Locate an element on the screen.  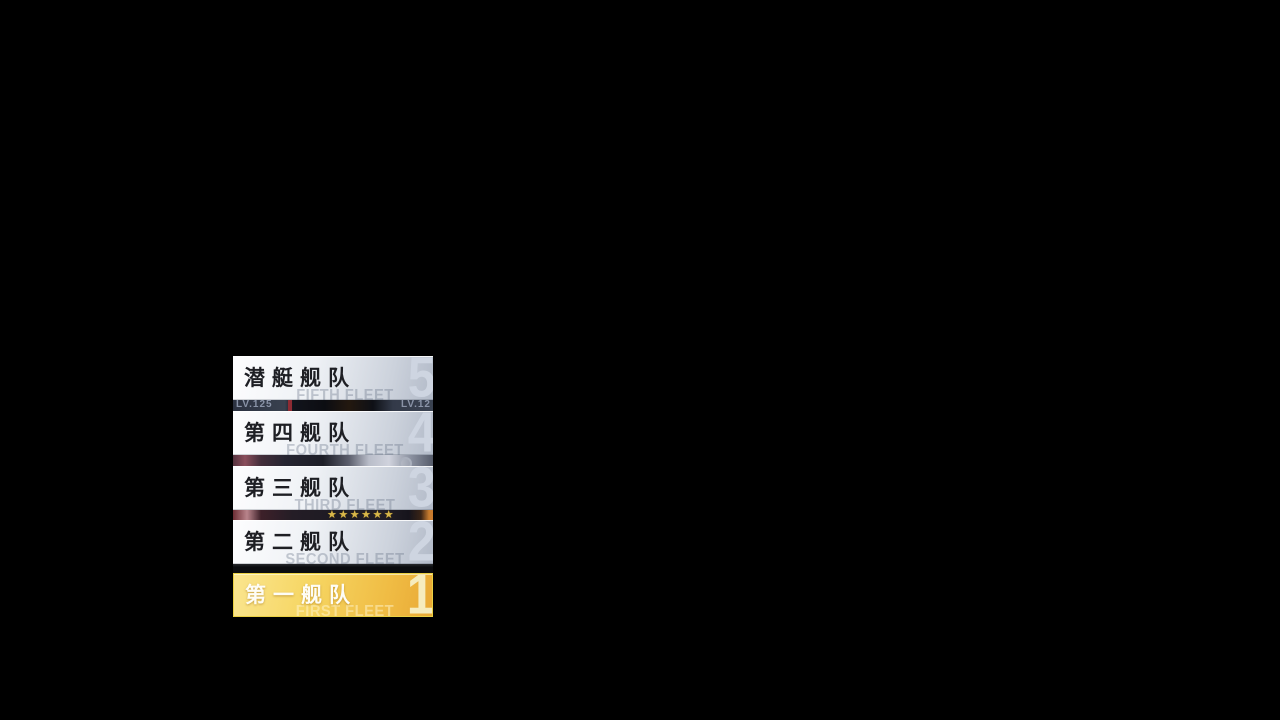
fleet-button-third: THIRD FLEET 3 第三舰队 is located at coordinates (333, 488).